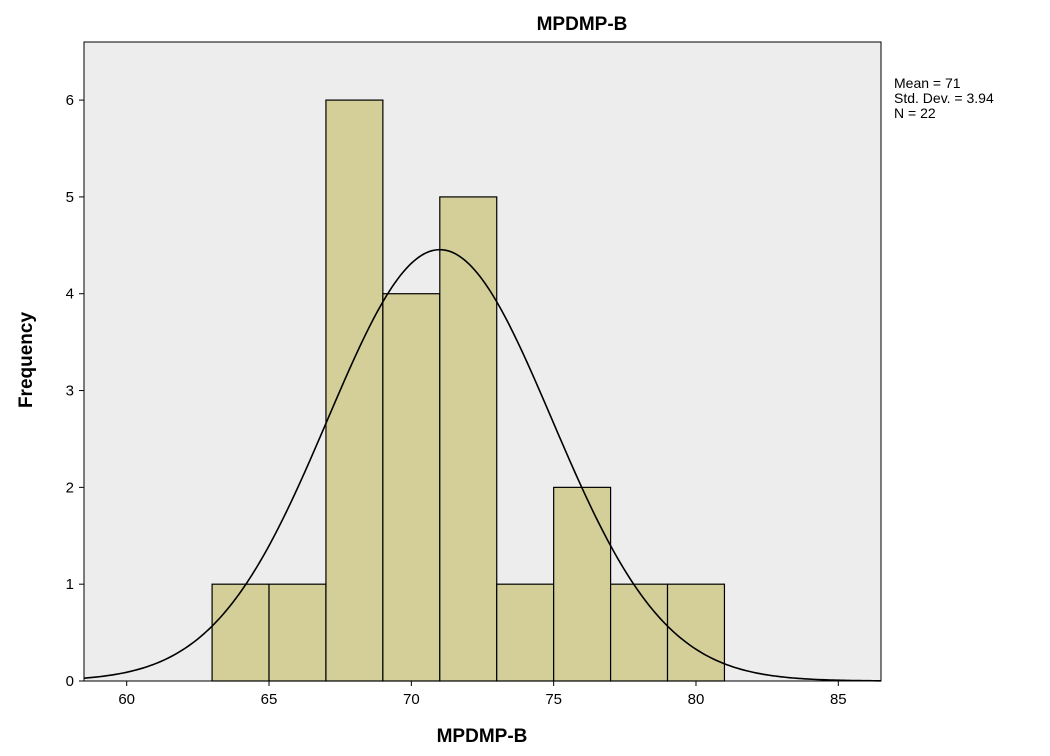 This screenshot has width=1050, height=756. I want to click on chart-title: MPDMP-B, so click(582, 24).